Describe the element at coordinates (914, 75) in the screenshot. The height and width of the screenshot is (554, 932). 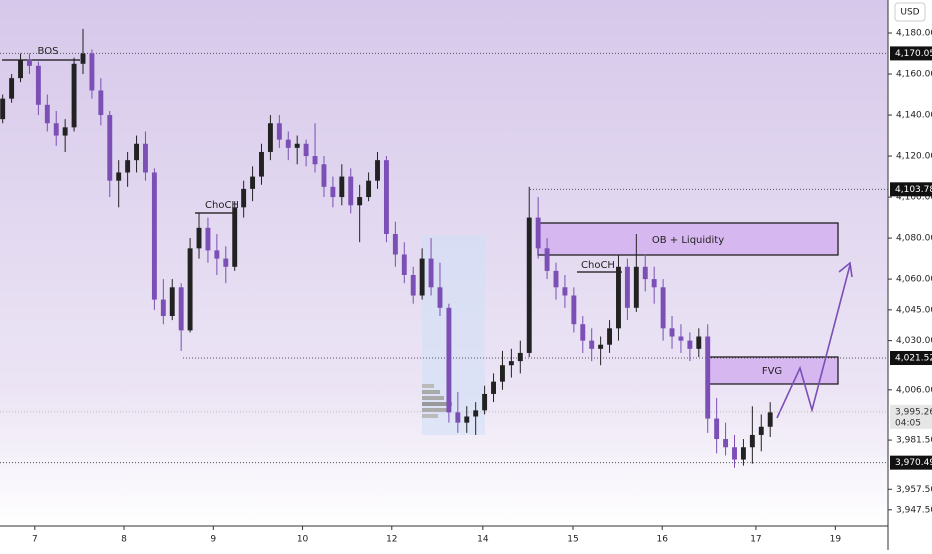
I see `y-tick-label: 4,160.000` at that location.